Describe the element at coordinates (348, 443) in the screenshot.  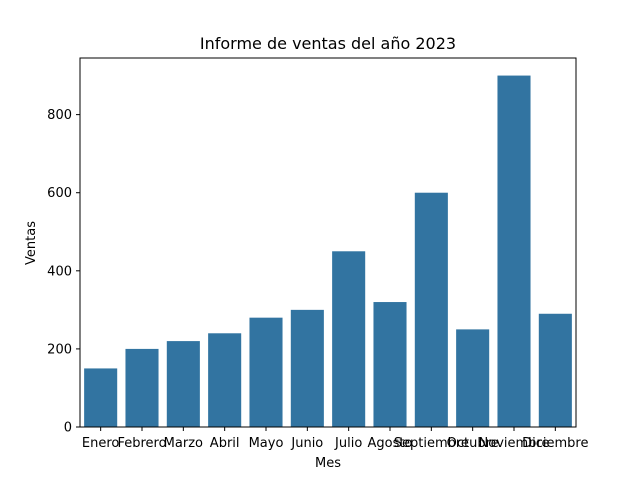
I see `x-tick-label: Julio` at that location.